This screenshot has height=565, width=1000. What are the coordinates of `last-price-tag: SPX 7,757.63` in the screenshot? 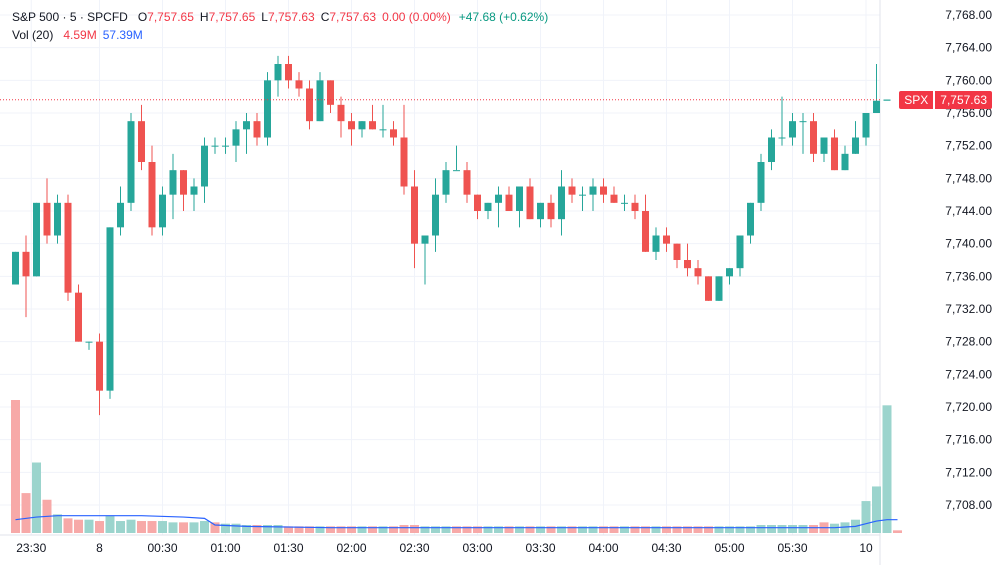 It's located at (945, 99).